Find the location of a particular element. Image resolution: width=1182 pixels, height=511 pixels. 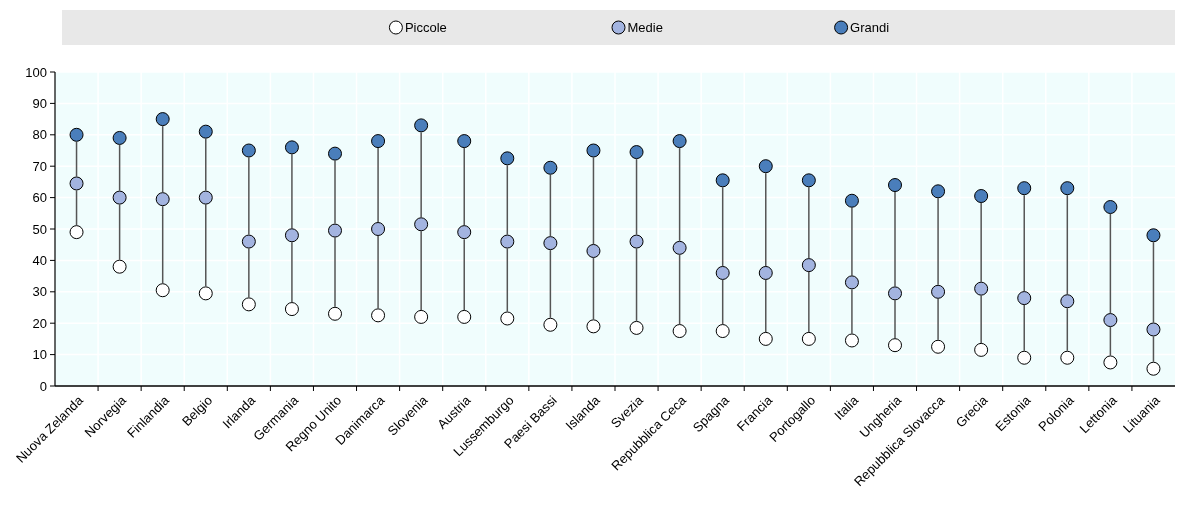

y-tick-label: 60 is located at coordinates (39, 198).